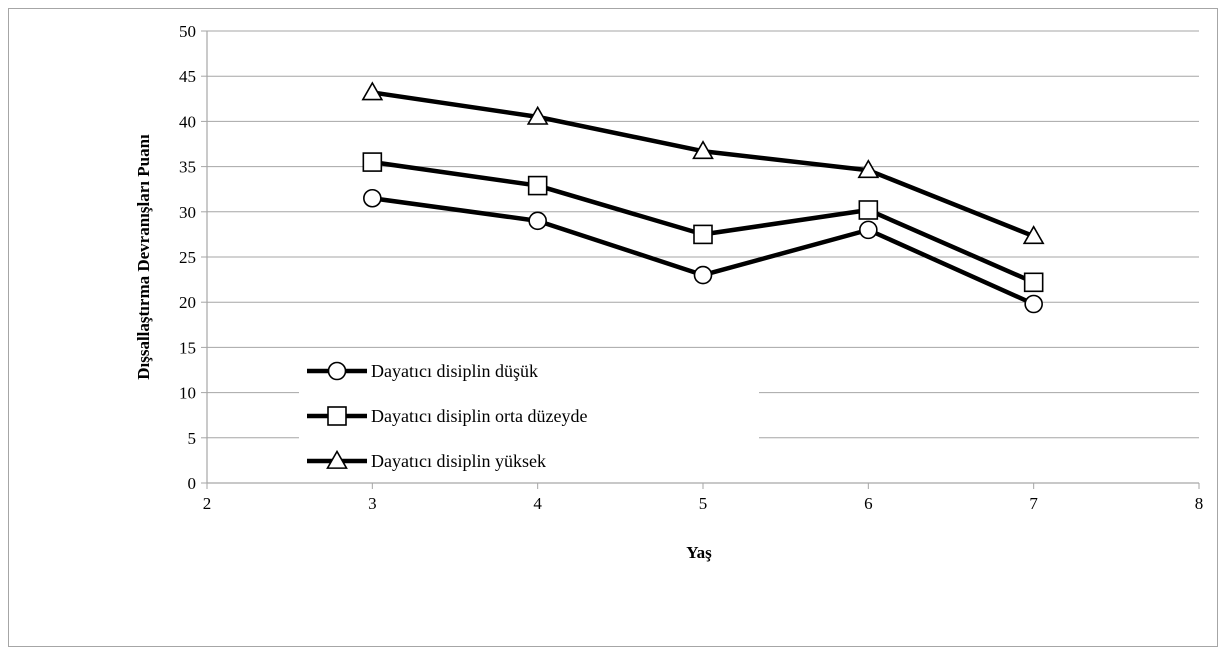 The image size is (1227, 655). I want to click on y-tick-label-25: 25, so click(187, 257).